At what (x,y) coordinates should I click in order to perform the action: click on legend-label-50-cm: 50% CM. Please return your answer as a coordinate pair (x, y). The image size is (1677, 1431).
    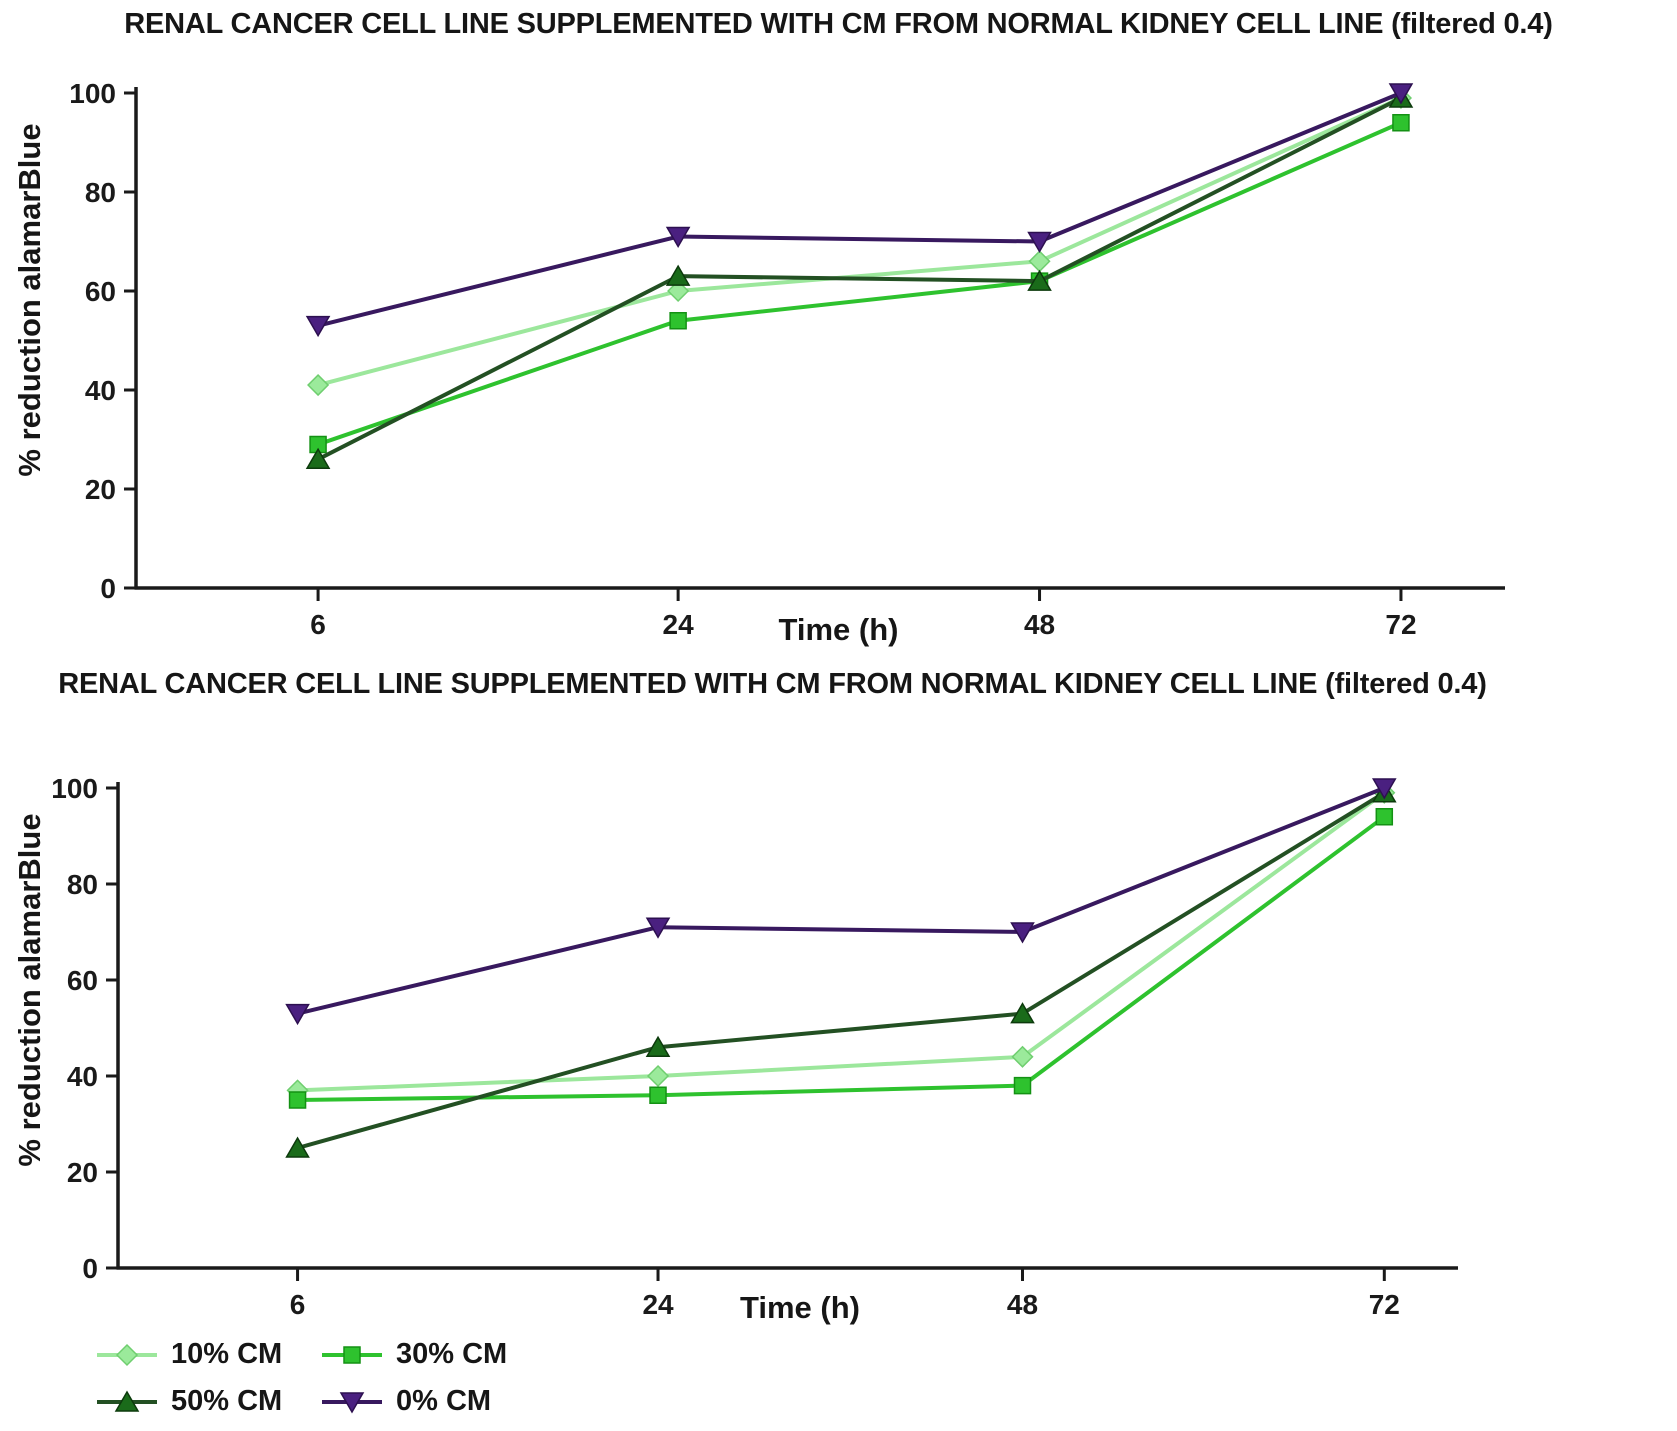
    Looking at the image, I should click on (227, 1401).